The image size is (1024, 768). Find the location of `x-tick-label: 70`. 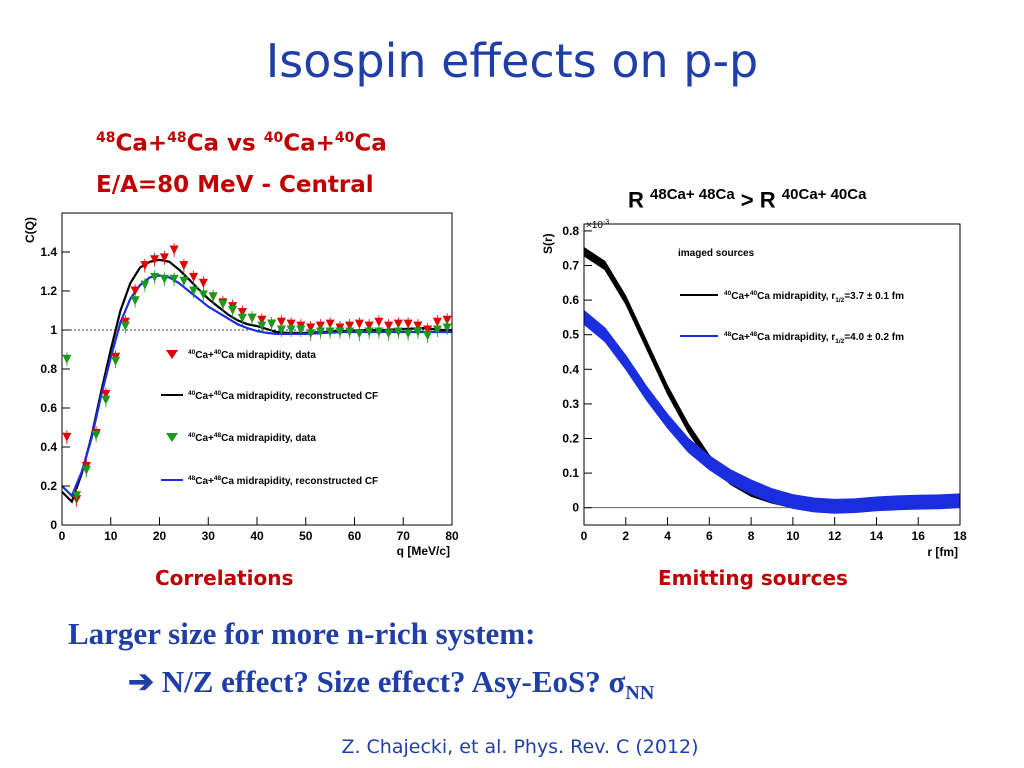

x-tick-label: 70 is located at coordinates (404, 536).